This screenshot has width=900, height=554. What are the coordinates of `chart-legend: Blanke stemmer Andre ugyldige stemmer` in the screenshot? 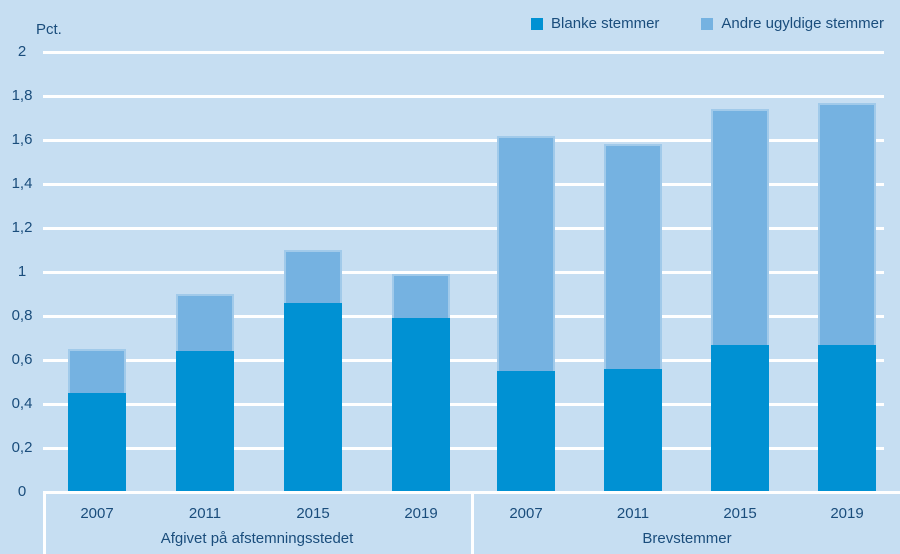 It's located at (707, 23).